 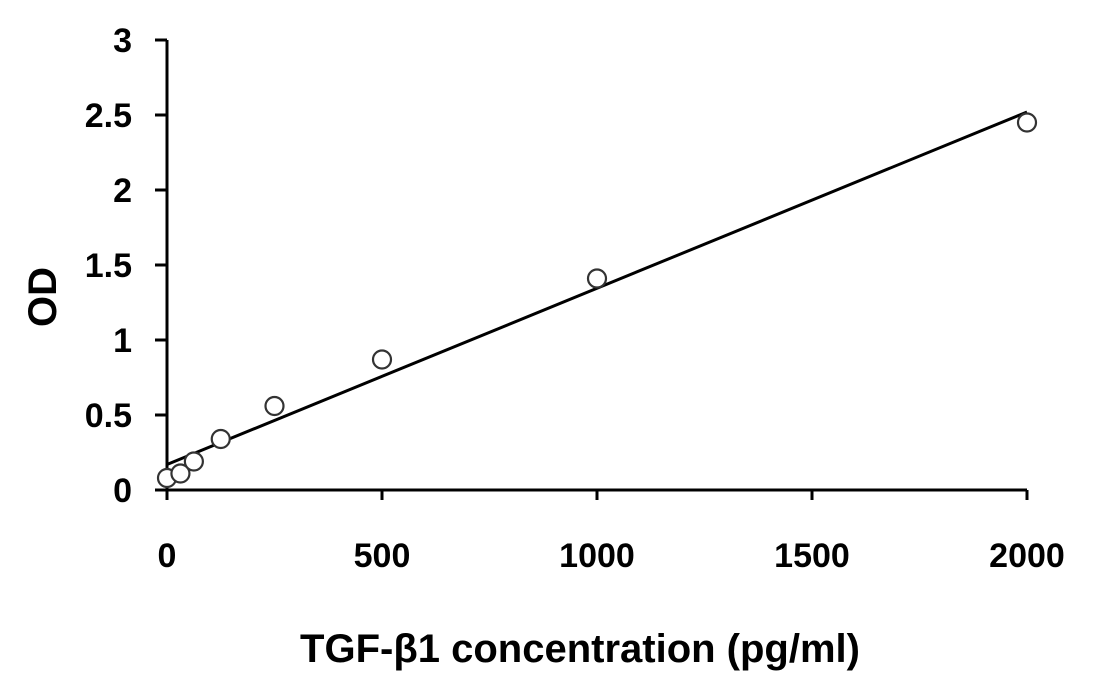 I want to click on x-tick-label: 1500, so click(x=812, y=556).